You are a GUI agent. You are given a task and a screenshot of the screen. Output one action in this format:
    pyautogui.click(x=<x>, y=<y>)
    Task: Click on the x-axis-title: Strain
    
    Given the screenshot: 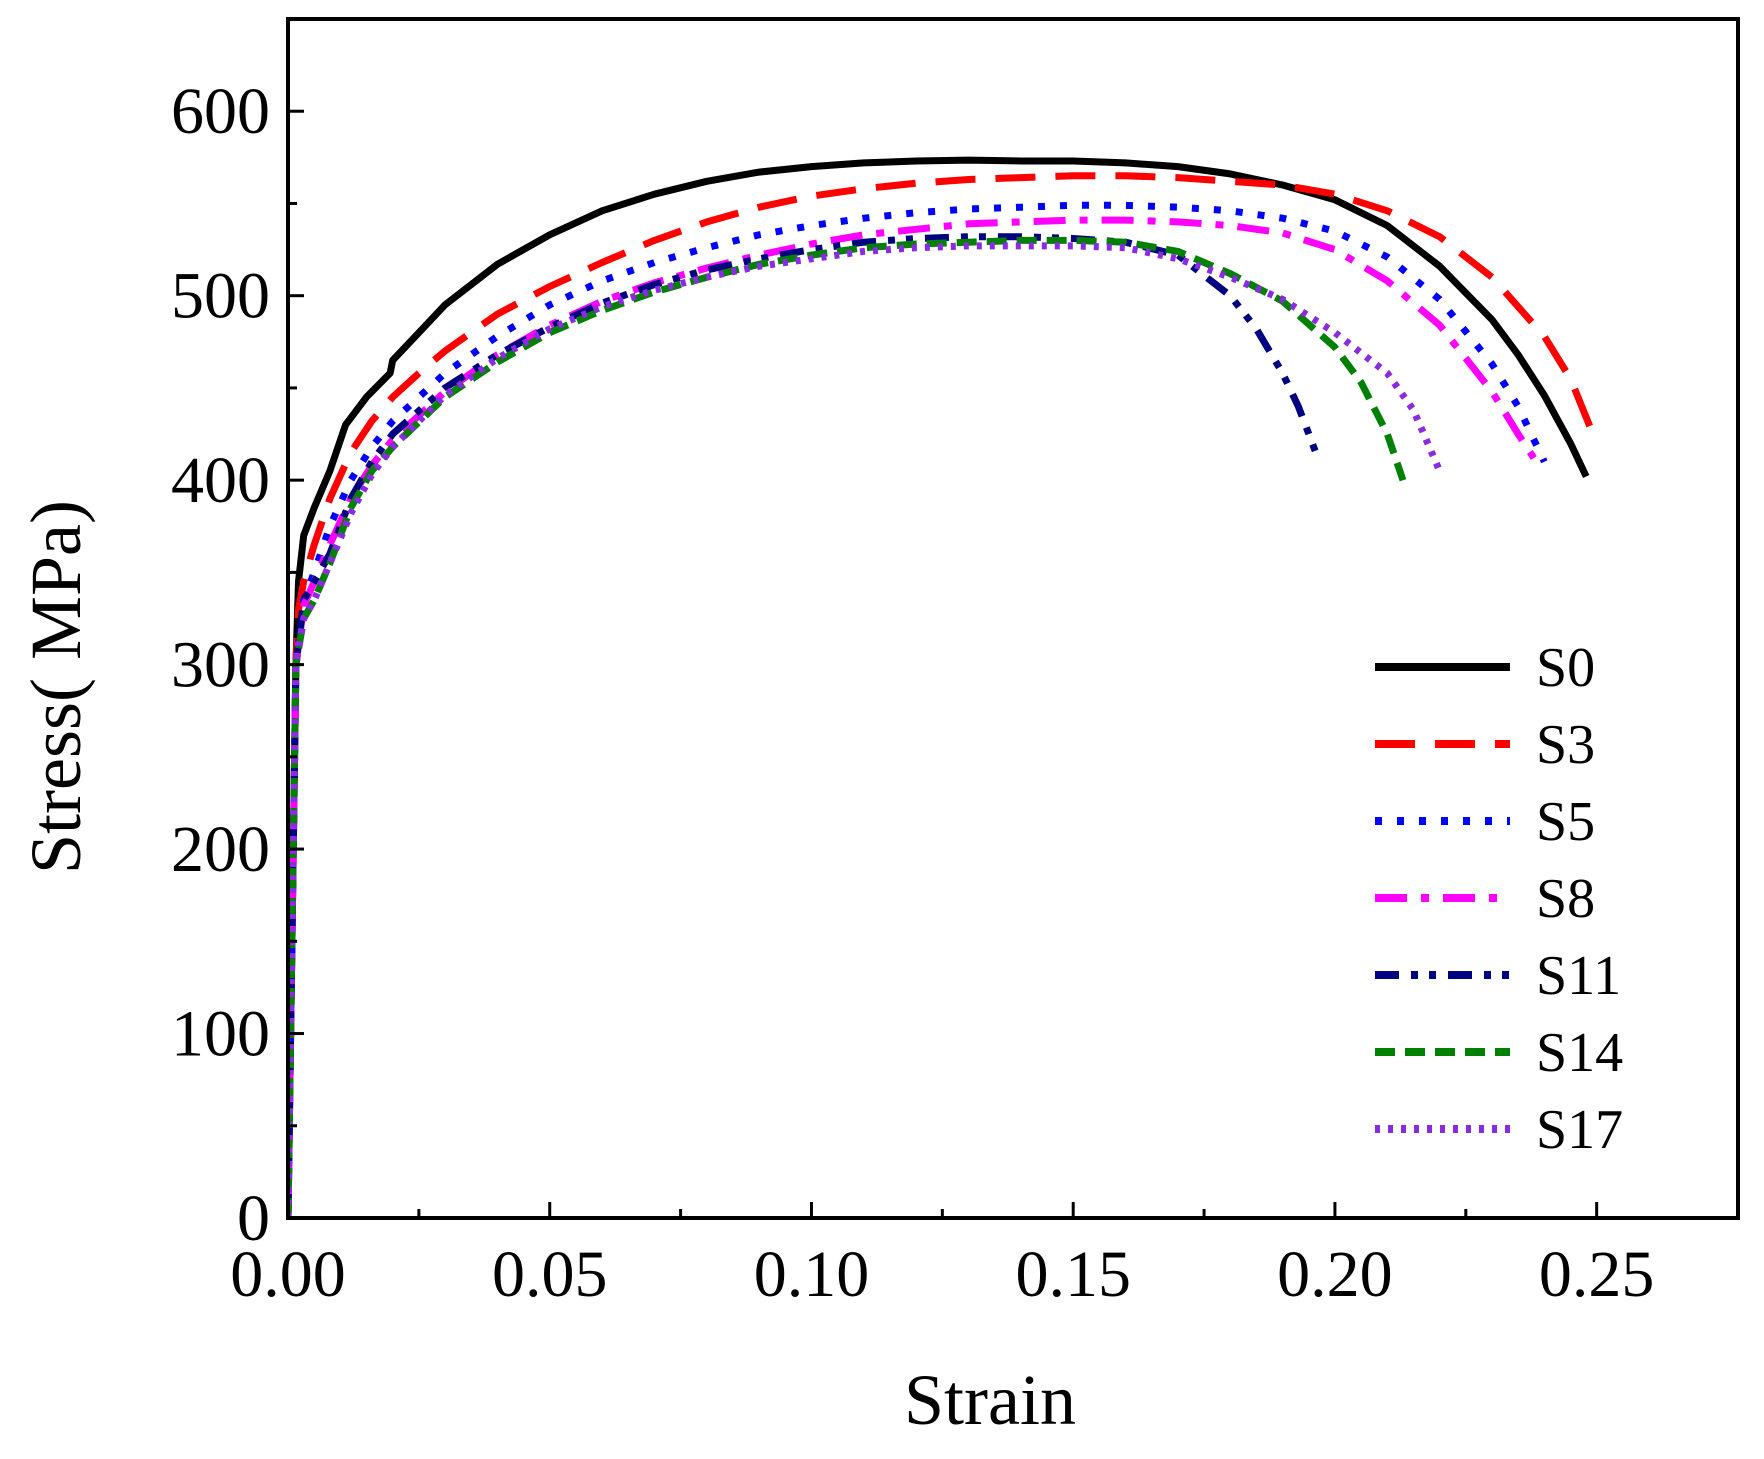 What is the action you would take?
    pyautogui.click(x=990, y=1400)
    